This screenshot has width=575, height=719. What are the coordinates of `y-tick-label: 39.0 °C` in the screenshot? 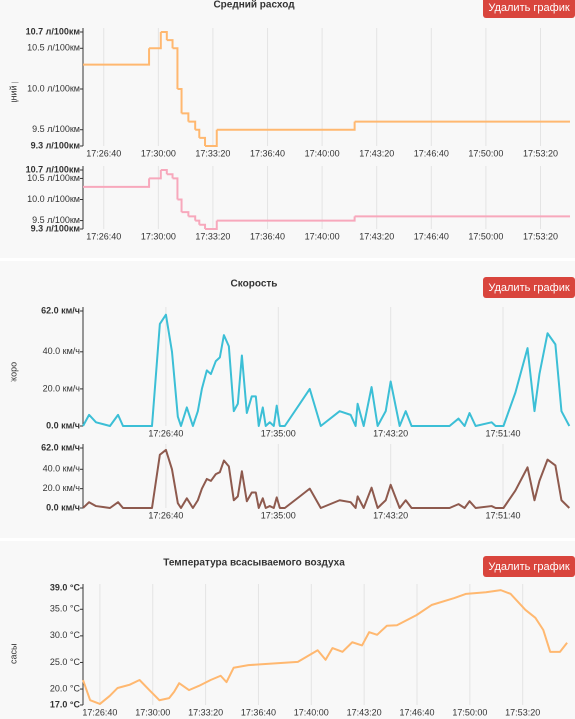 It's located at (65, 587).